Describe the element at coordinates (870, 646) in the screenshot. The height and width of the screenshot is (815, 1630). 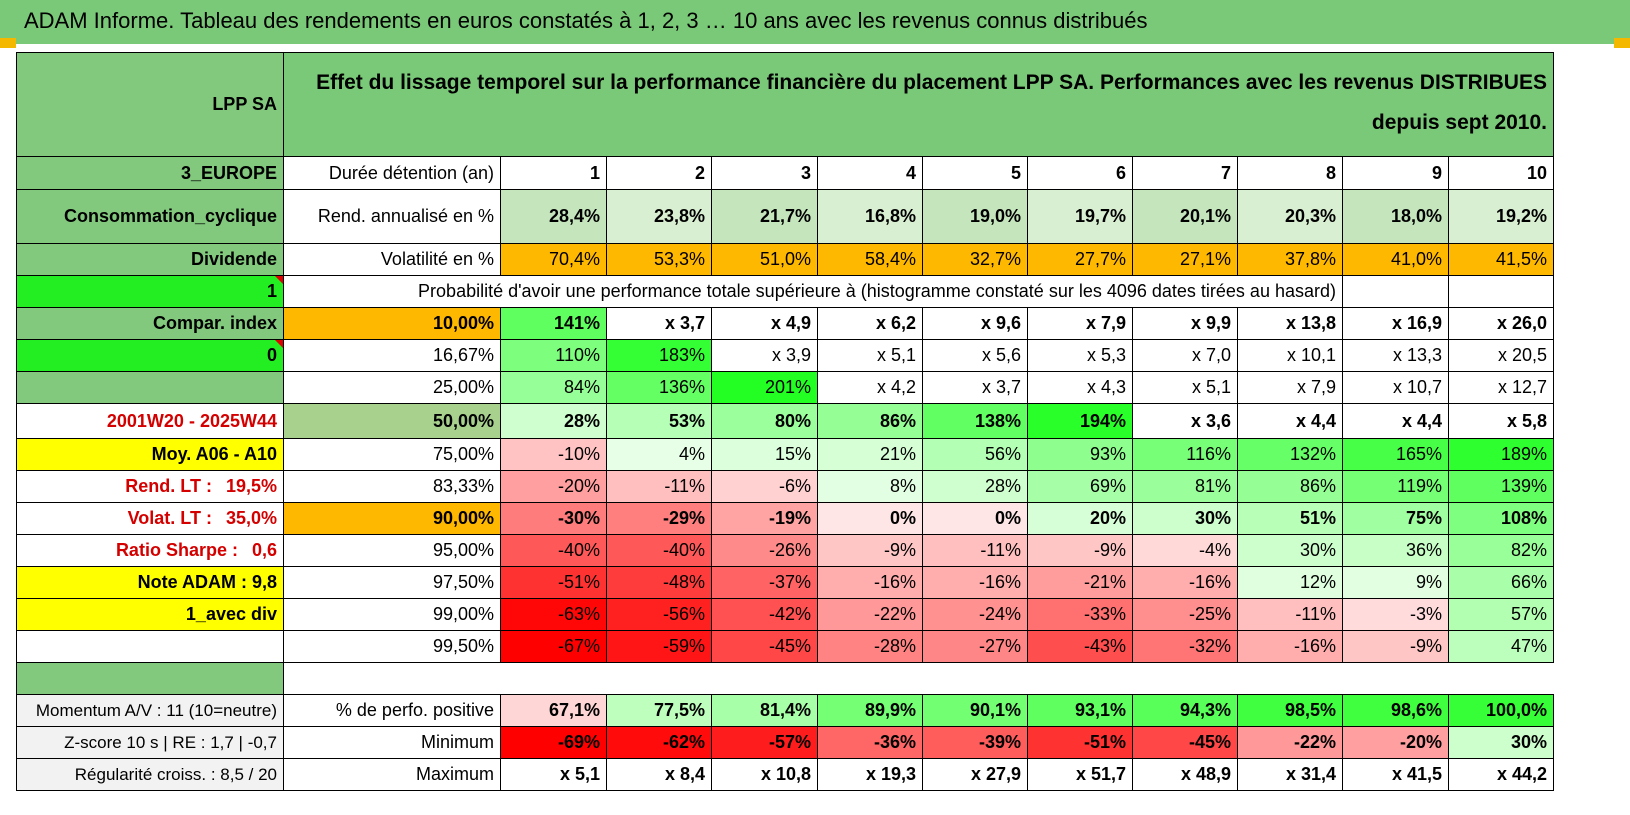
I see `quantile-value: -28%` at that location.